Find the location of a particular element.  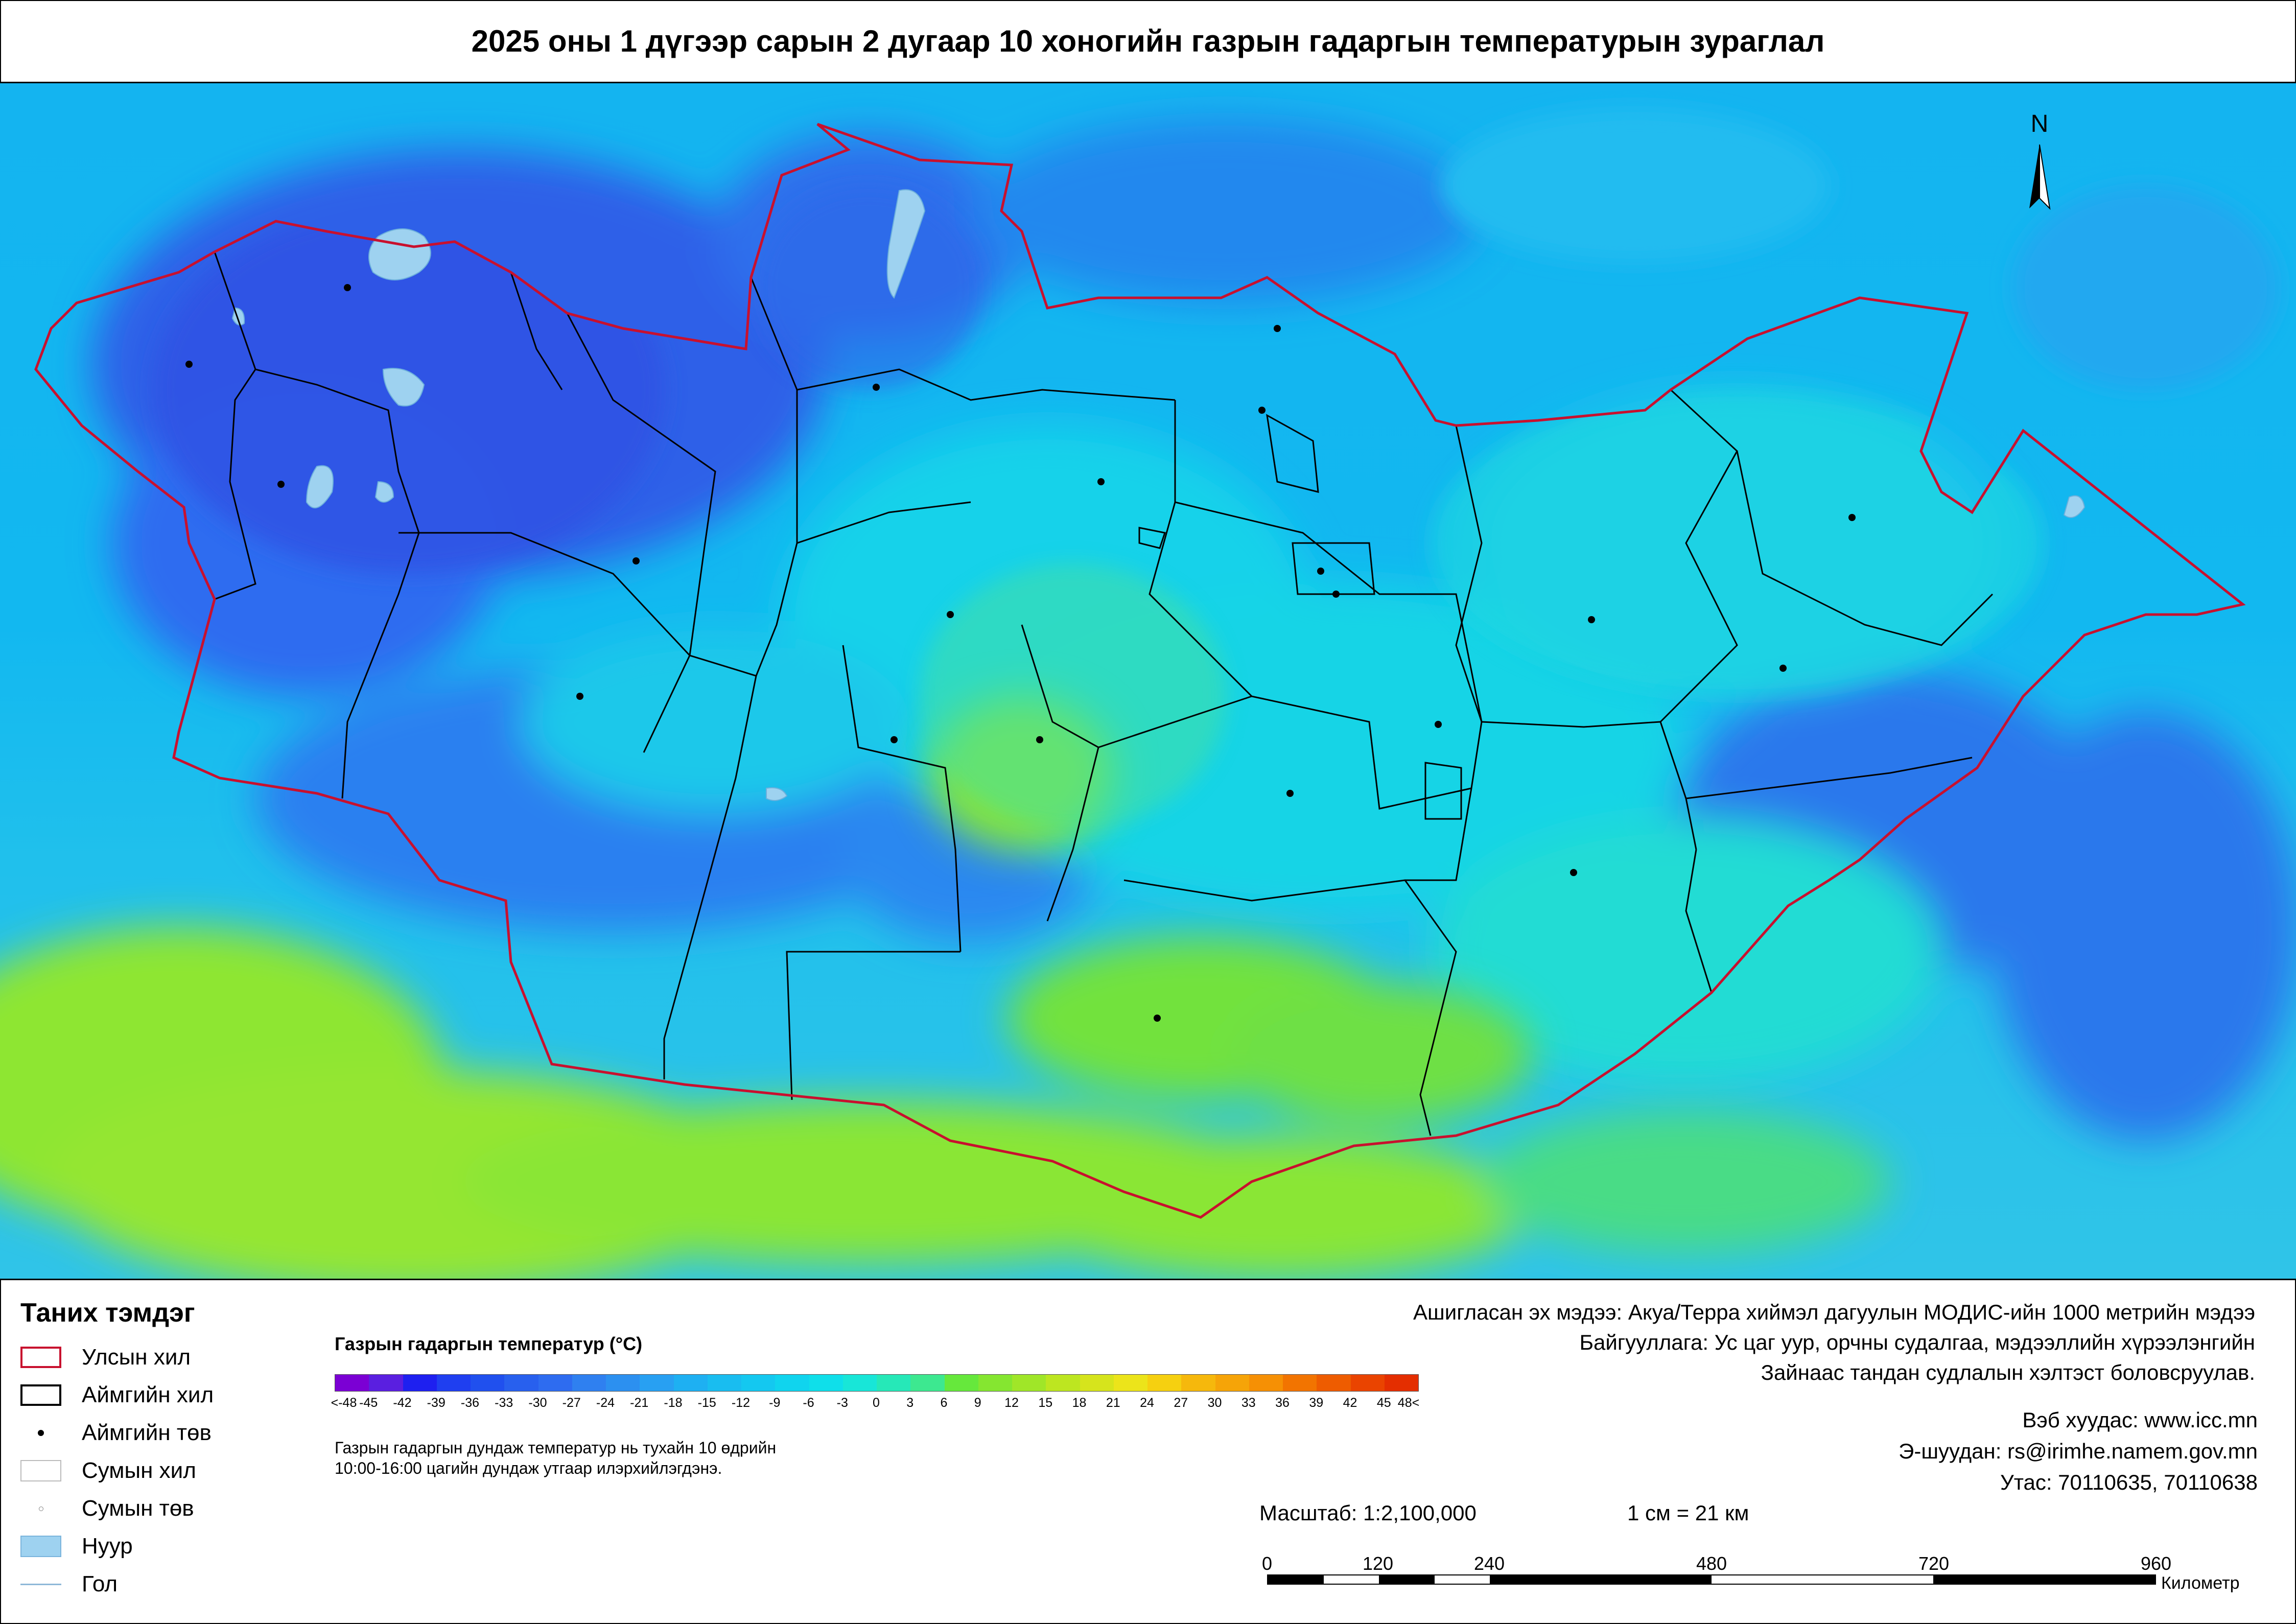

temperature-tick-label: 21 is located at coordinates (1113, 1403).